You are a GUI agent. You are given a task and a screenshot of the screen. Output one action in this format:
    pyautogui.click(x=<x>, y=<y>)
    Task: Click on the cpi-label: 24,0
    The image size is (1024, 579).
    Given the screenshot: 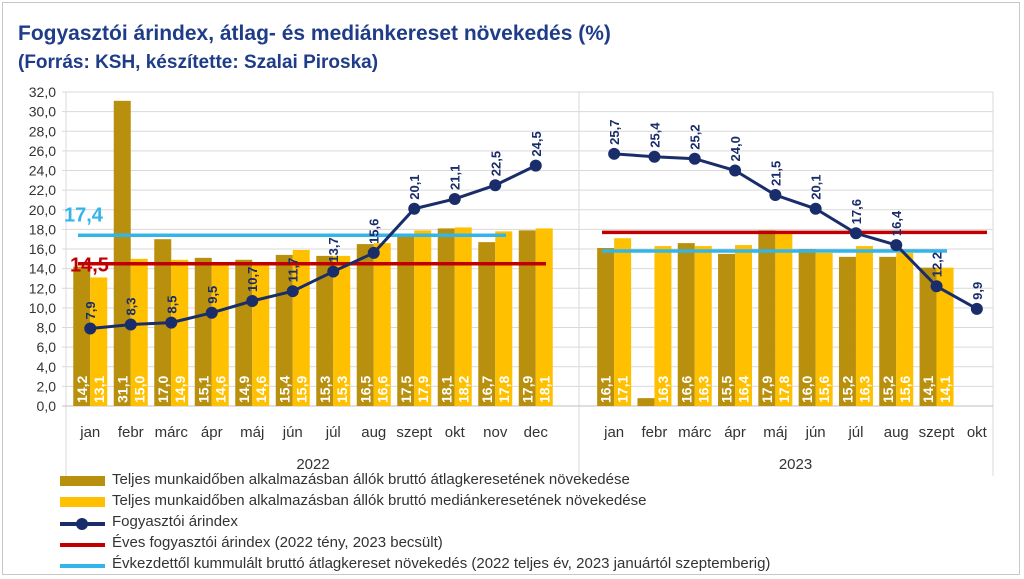 What is the action you would take?
    pyautogui.click(x=735, y=148)
    